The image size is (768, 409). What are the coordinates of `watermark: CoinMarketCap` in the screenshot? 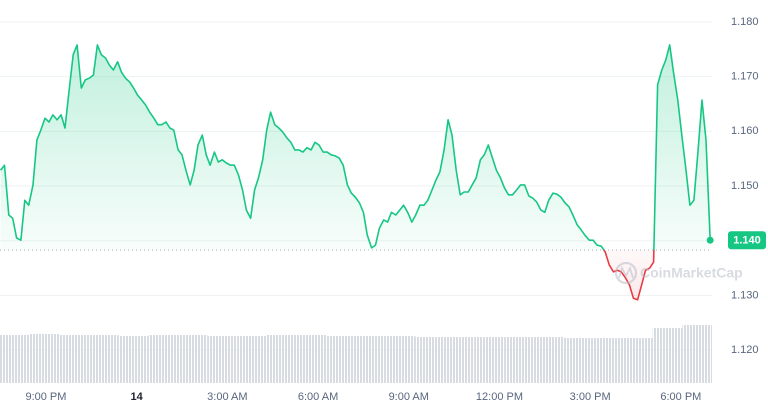 It's located at (678, 273).